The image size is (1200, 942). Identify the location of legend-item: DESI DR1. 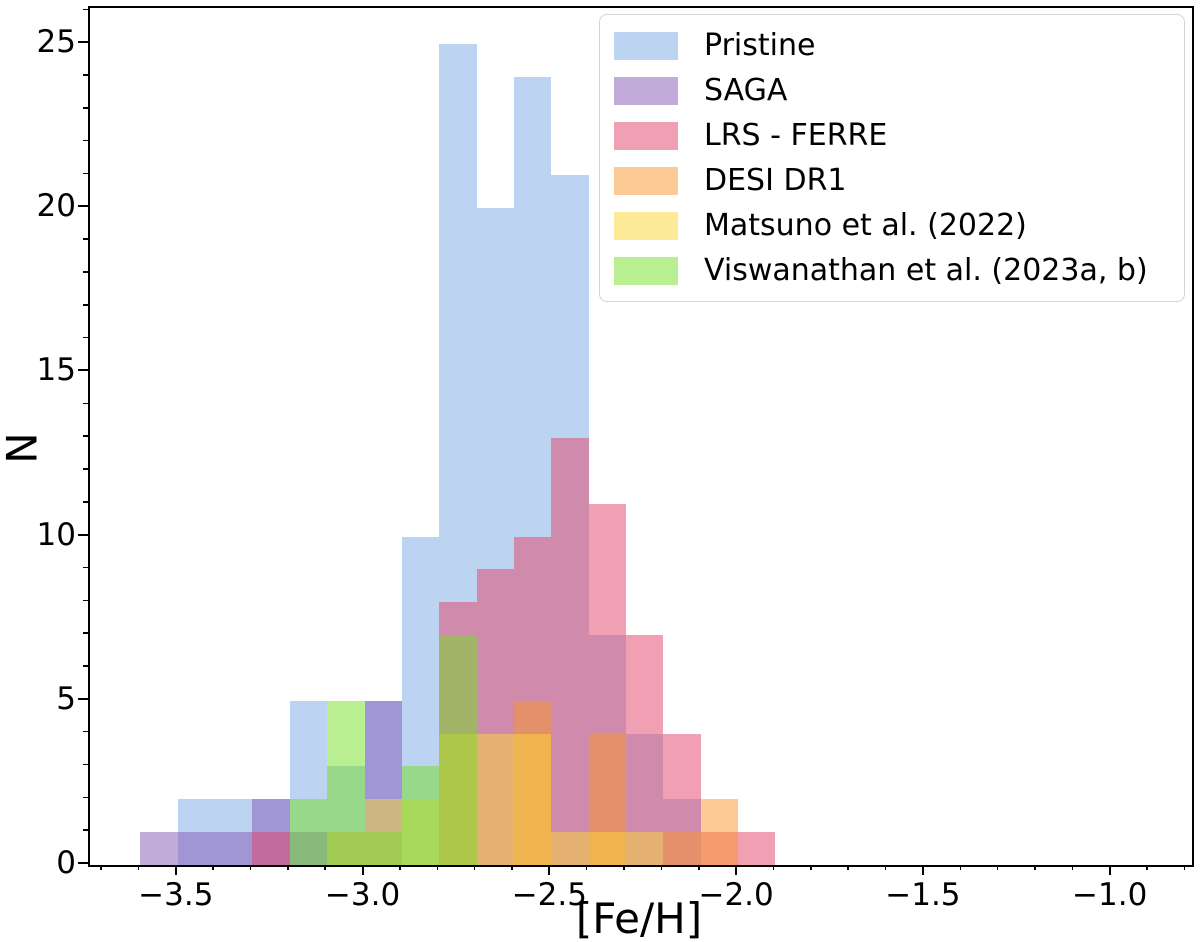
(892, 180).